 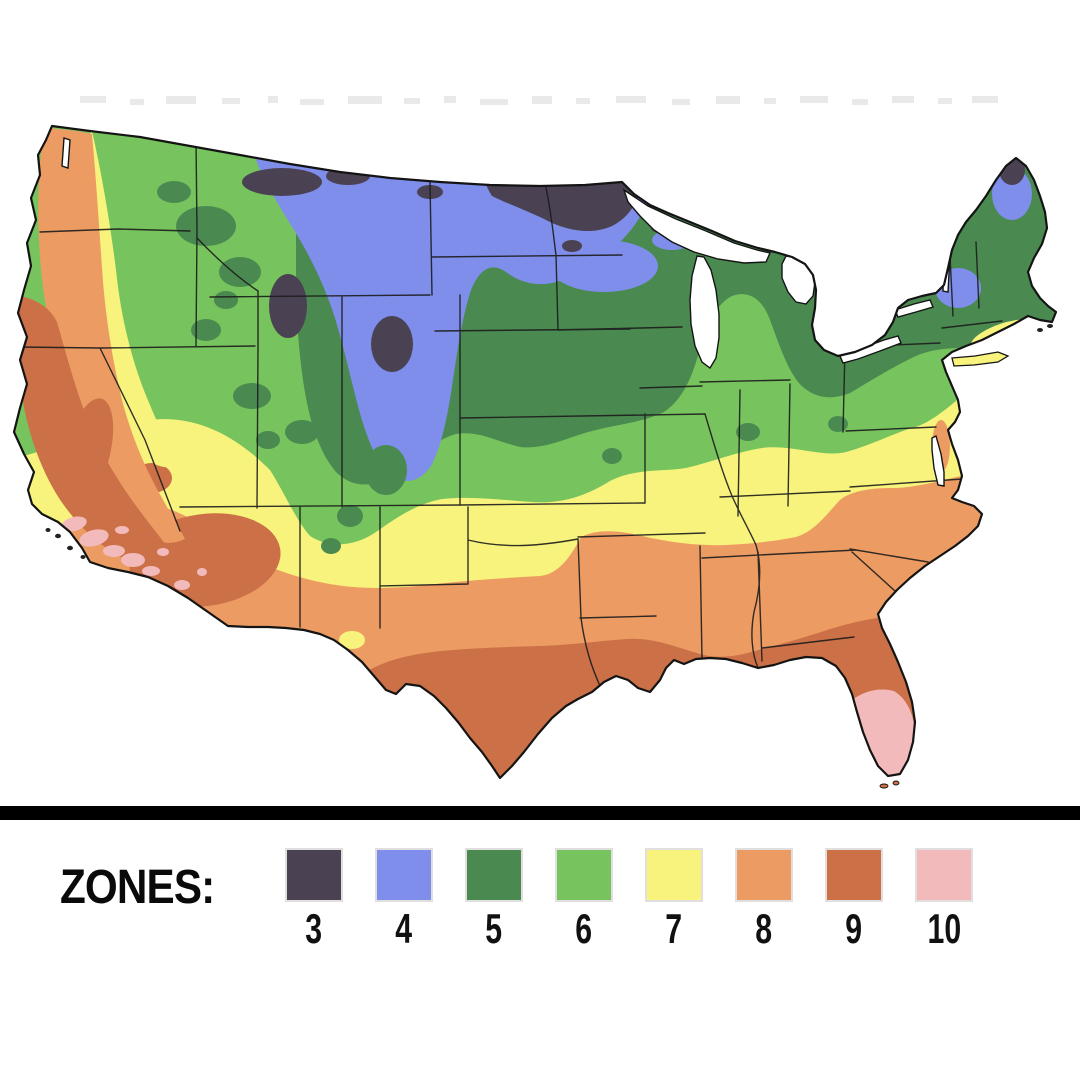 I want to click on legend-item-zone-4: 4, so click(x=404, y=899).